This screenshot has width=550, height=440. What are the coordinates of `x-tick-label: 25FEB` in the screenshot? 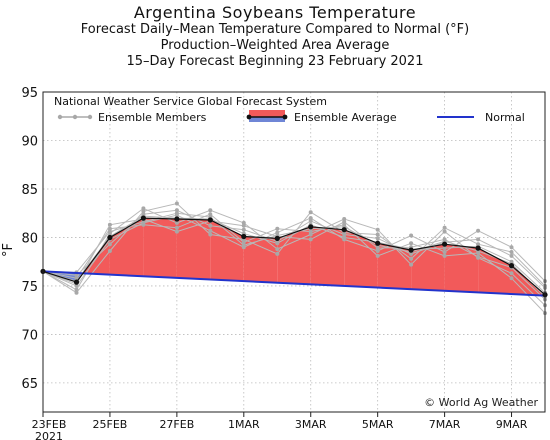 It's located at (110, 424).